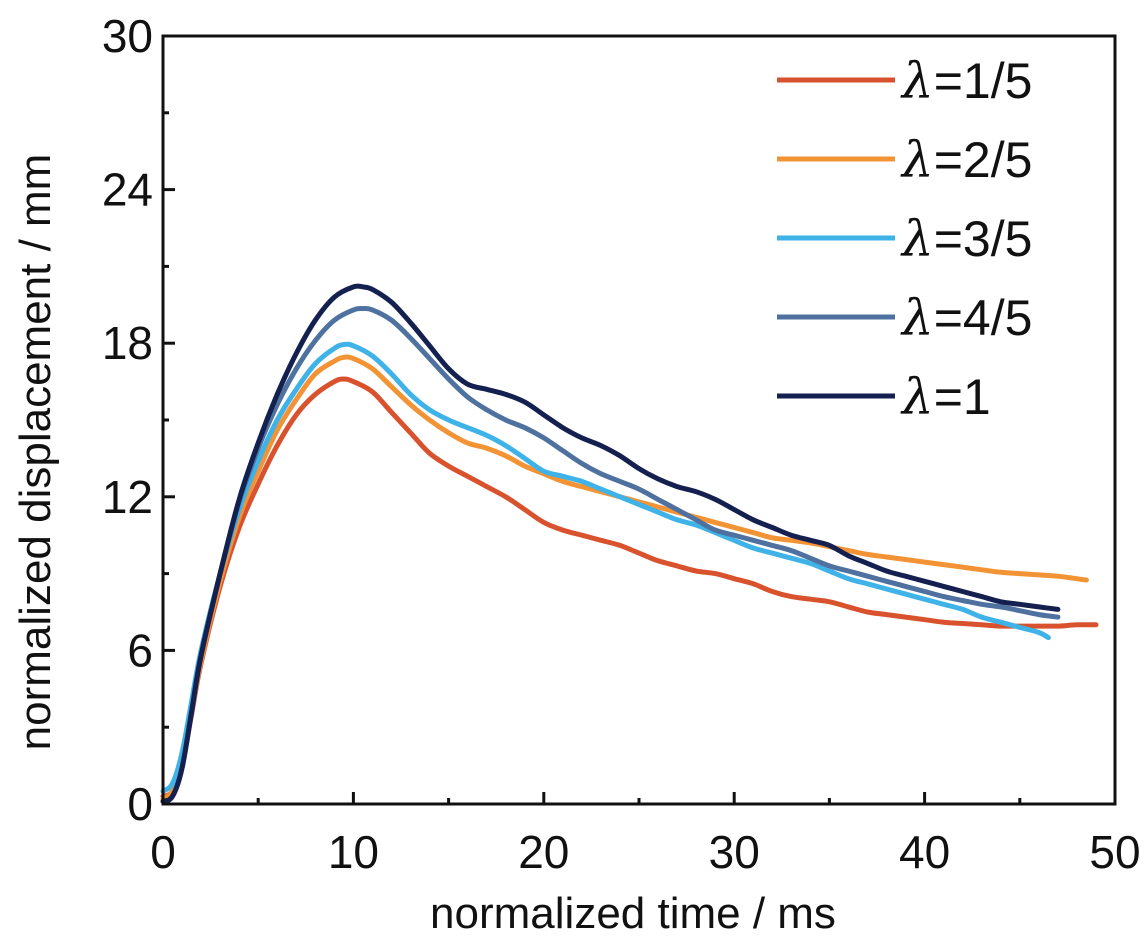 Image resolution: width=1144 pixels, height=942 pixels. I want to click on y-tick-label: 24, so click(127, 190).